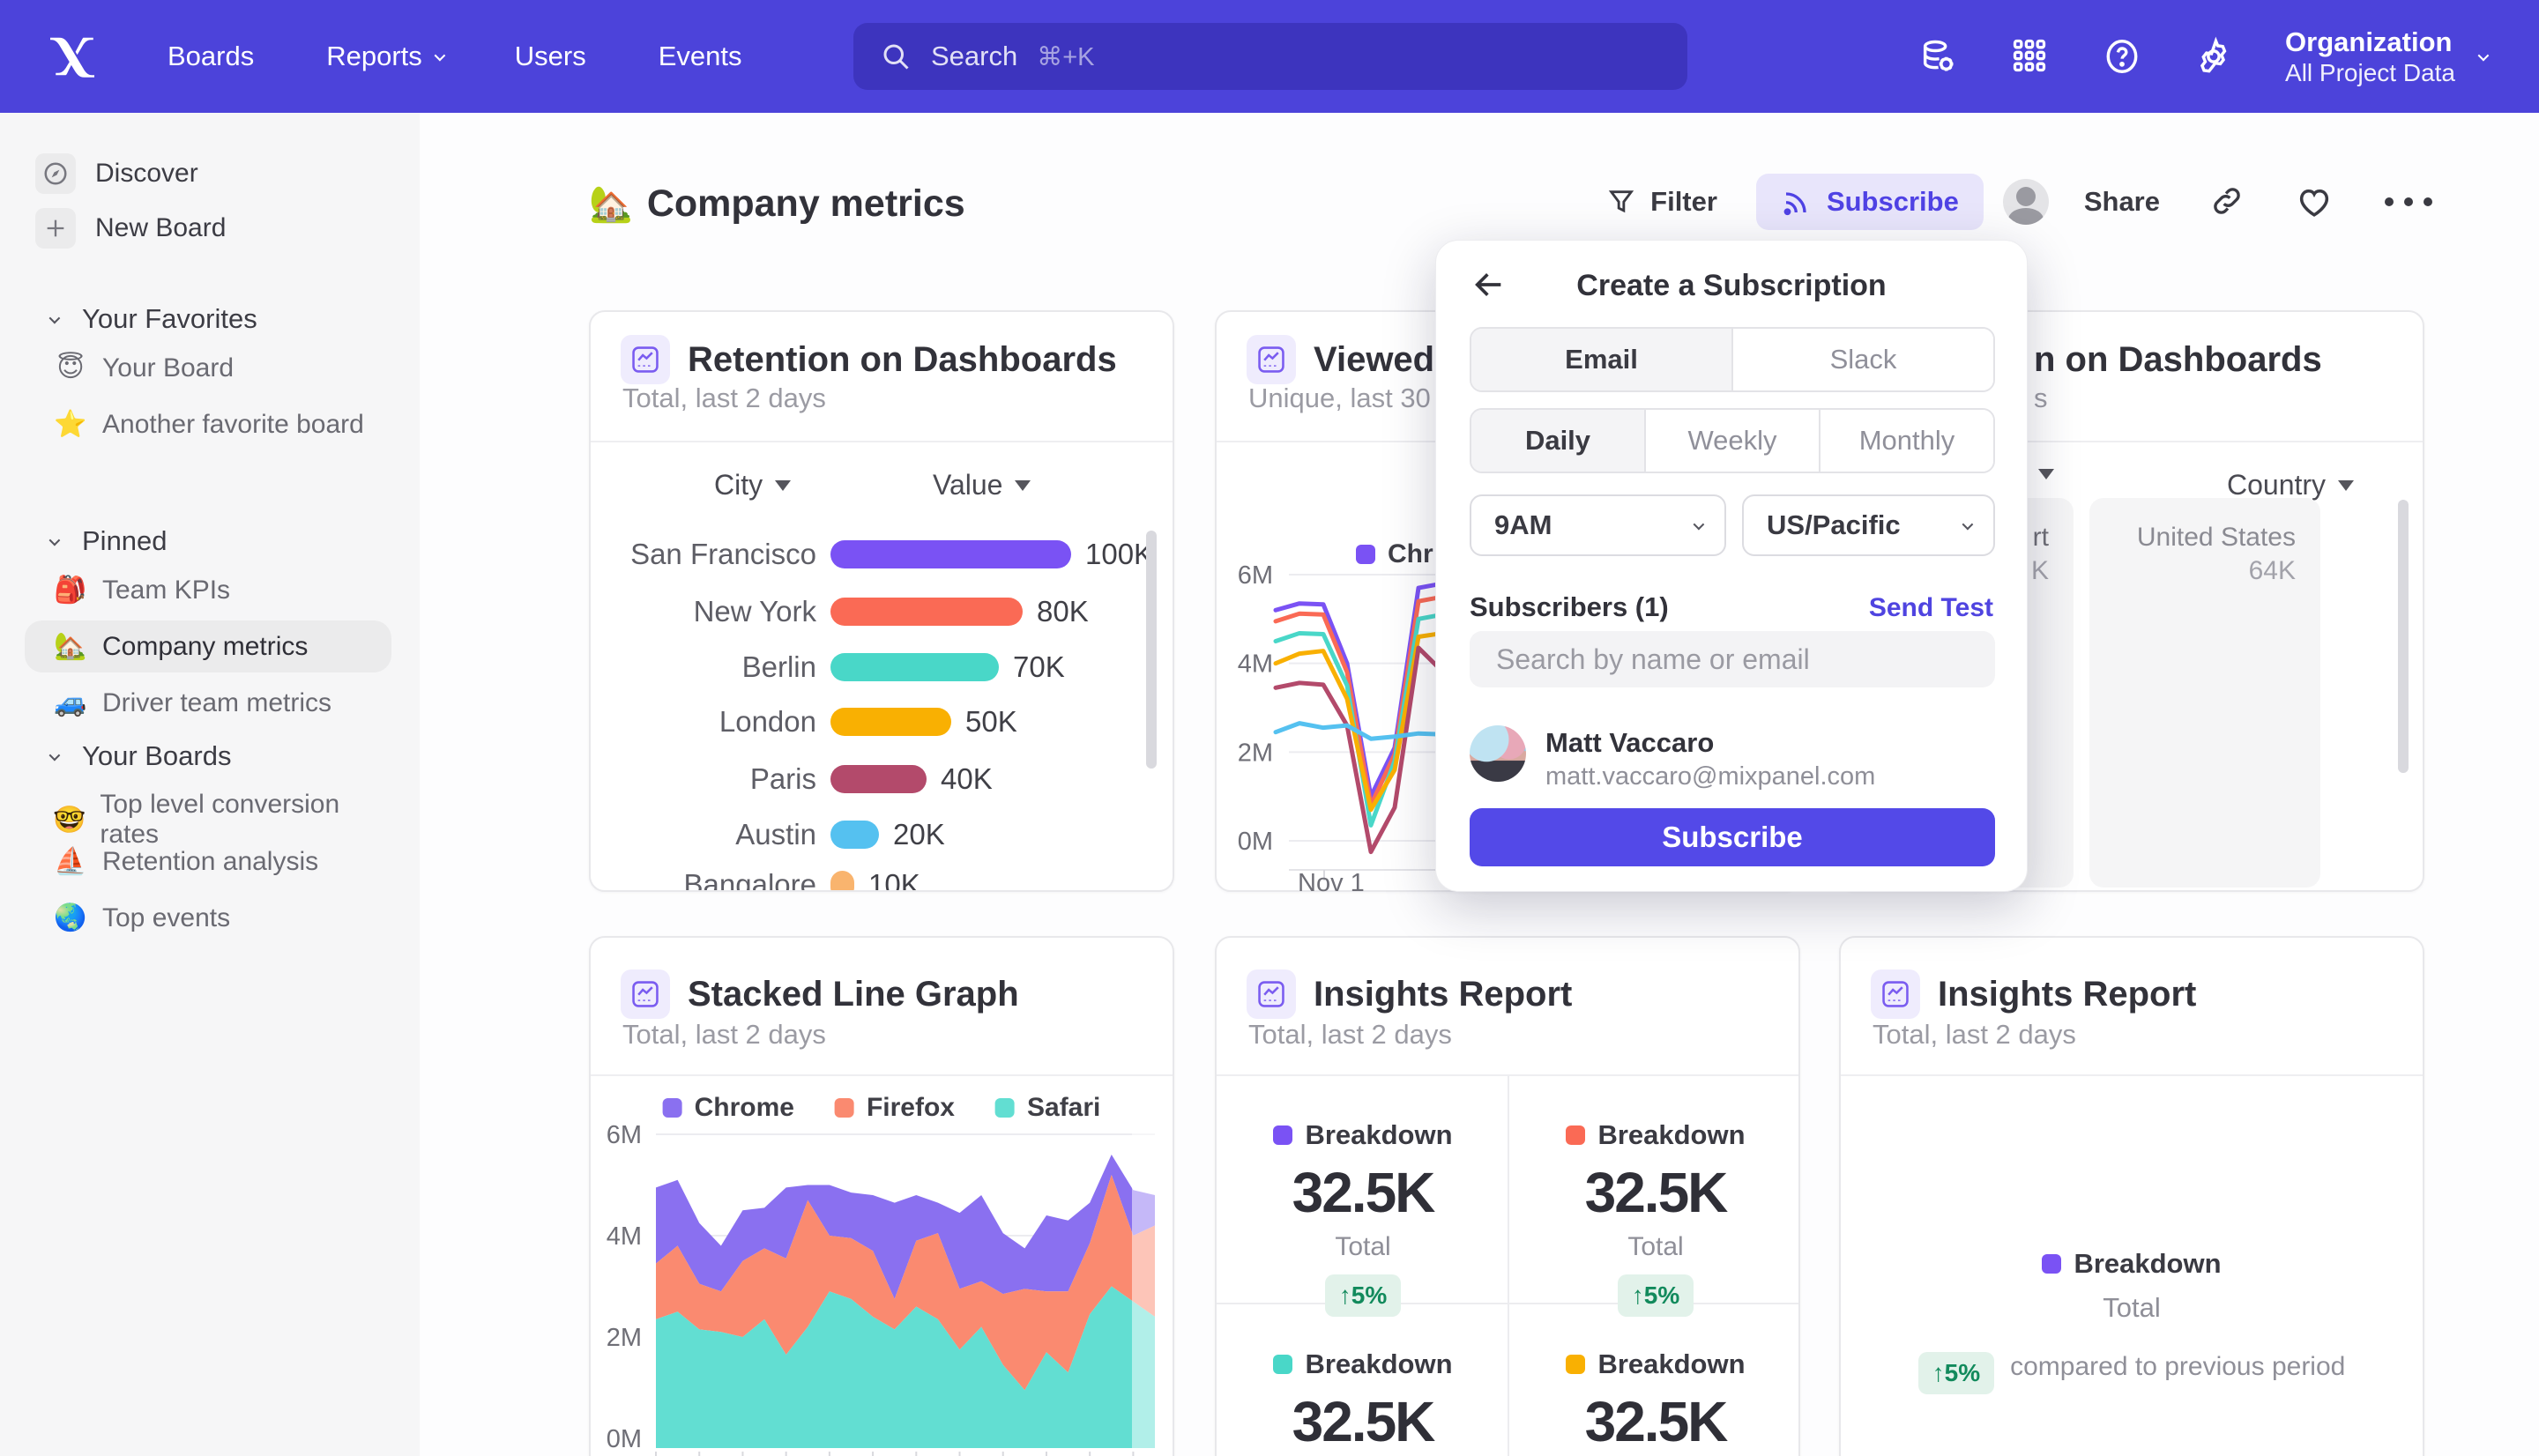  What do you see at coordinates (1732, 659) in the screenshot?
I see `subscriber-search-input` at bounding box center [1732, 659].